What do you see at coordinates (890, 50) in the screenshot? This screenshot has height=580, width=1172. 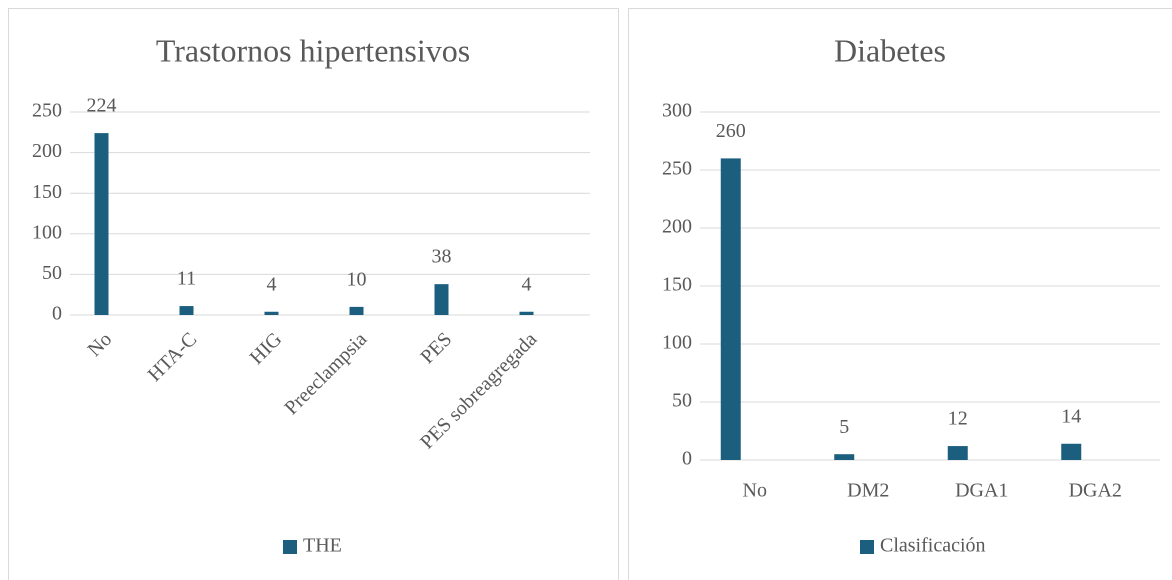 I see `chart-title: Diabetes` at bounding box center [890, 50].